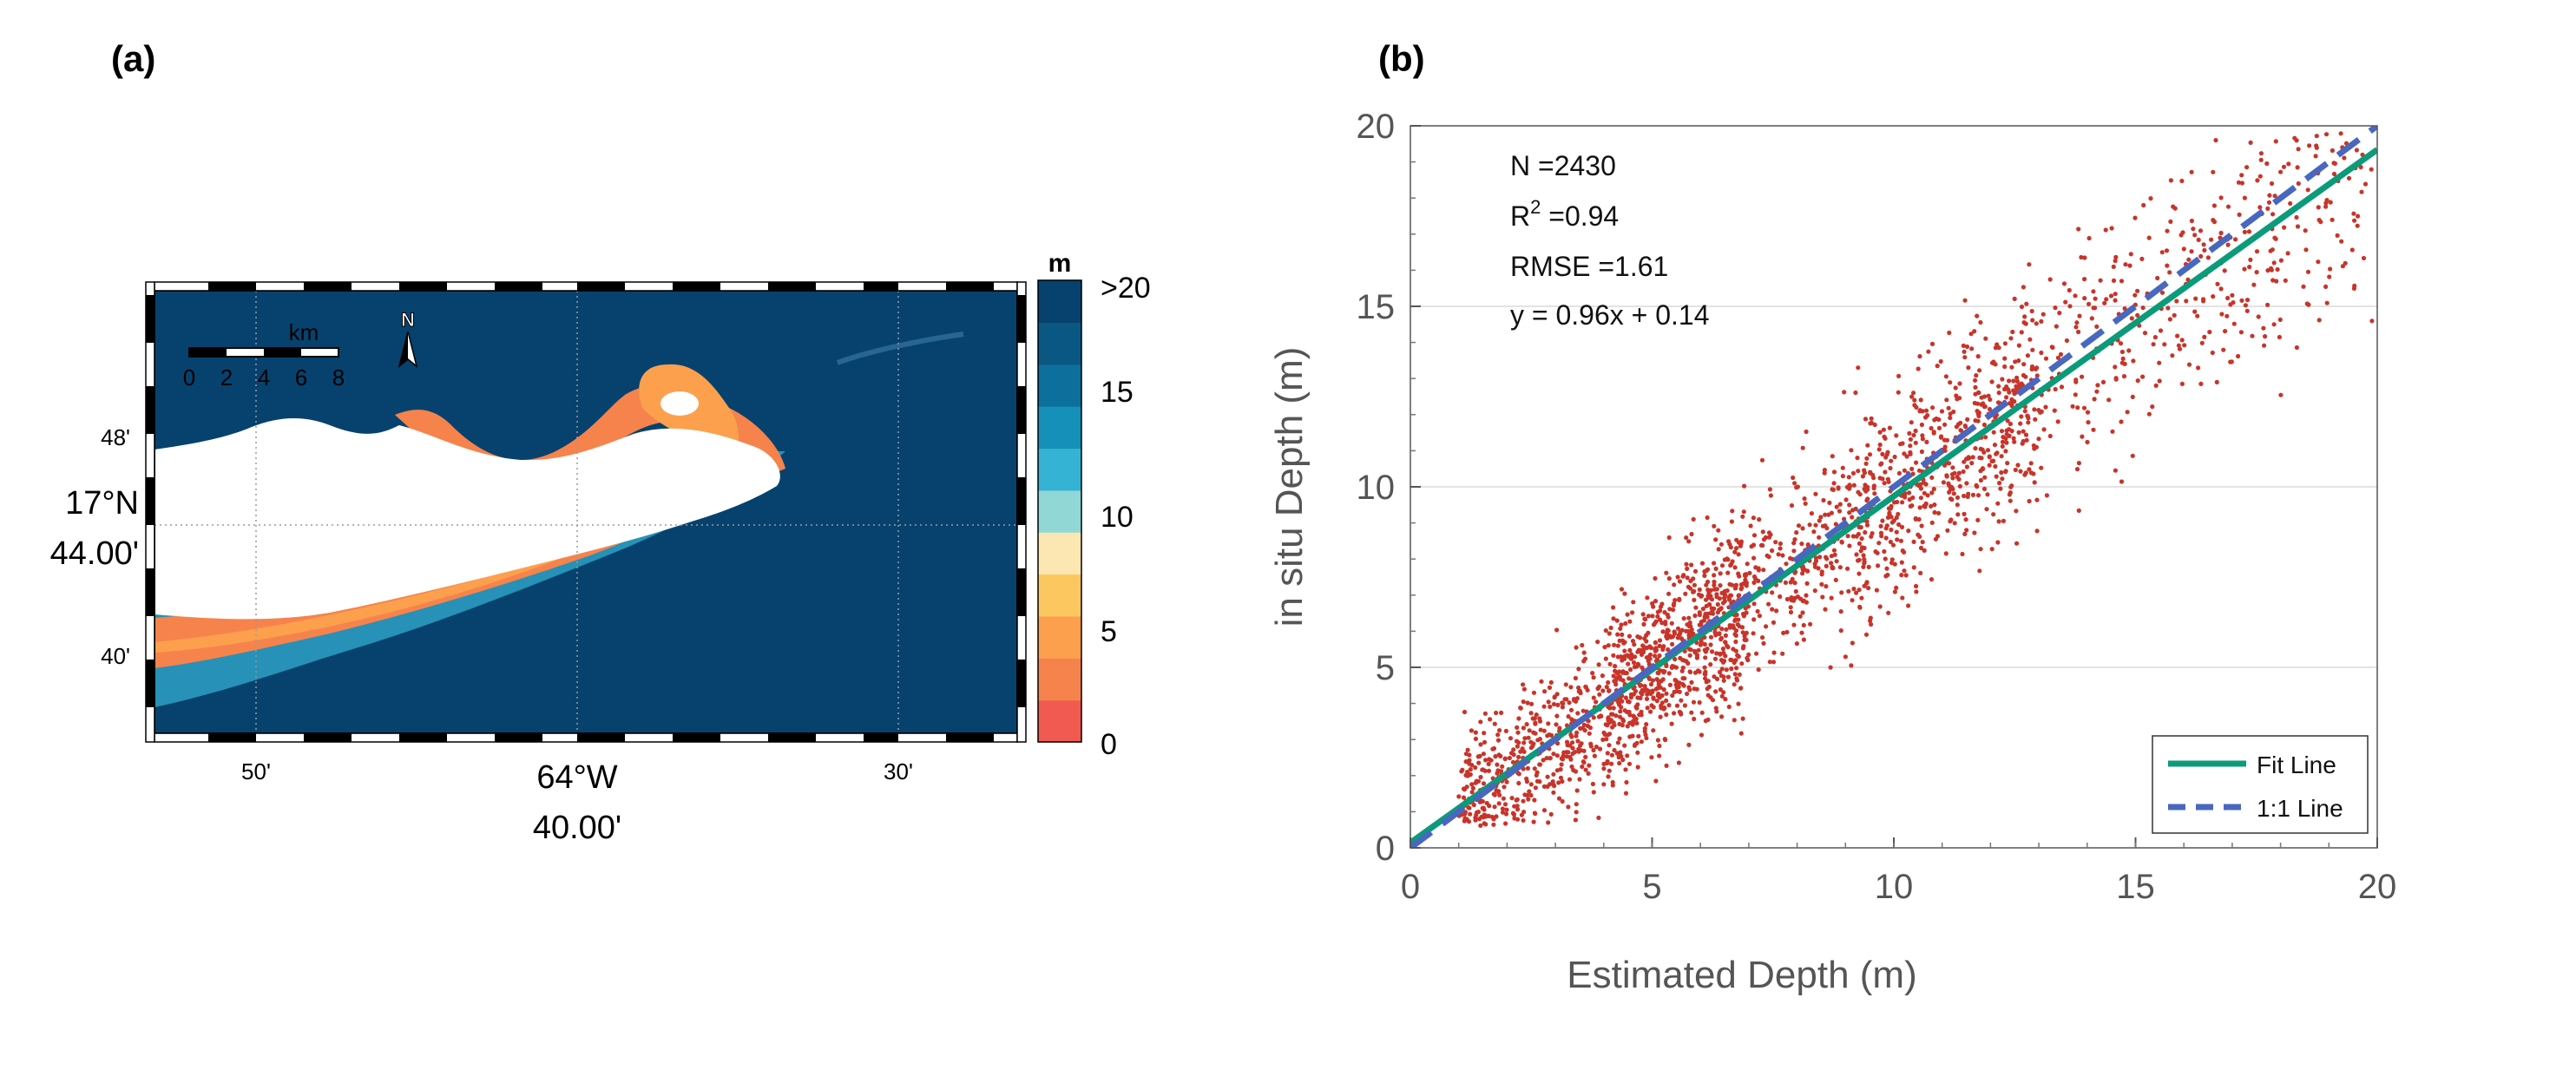 The width and height of the screenshot is (2576, 1083). Describe the element at coordinates (1126, 289) in the screenshot. I see `colorbar-tick-gt20: >20` at that location.